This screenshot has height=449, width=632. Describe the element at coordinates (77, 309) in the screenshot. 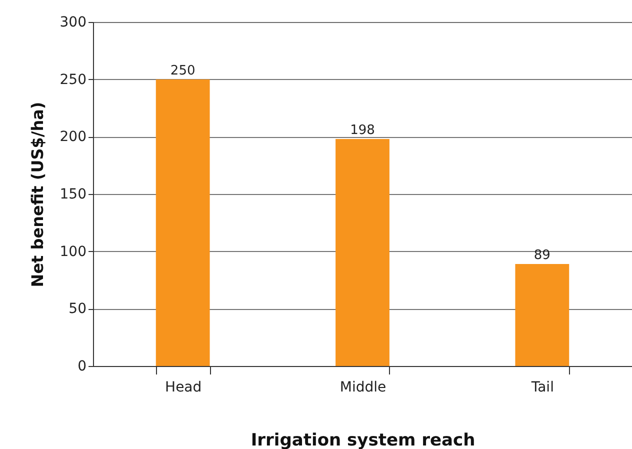

I see `y-tick-label: 50` at that location.